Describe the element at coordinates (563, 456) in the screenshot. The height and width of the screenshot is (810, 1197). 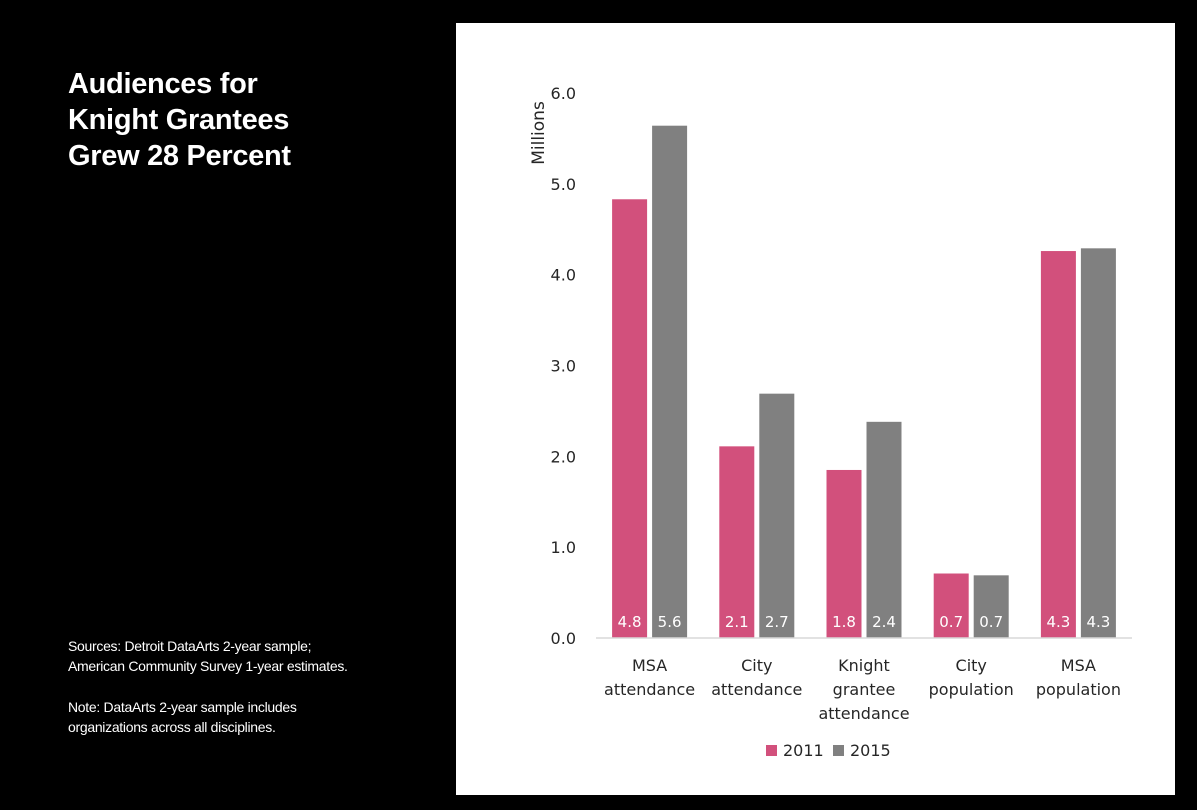
I see `y-tick-label: 2.0` at that location.